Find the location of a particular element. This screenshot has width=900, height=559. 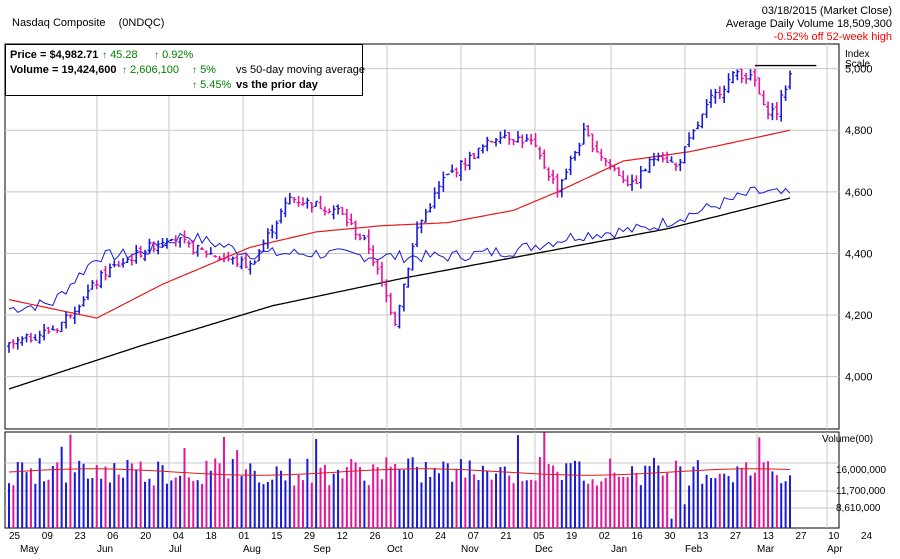

price-tick-label: 4,200 is located at coordinates (859, 316).